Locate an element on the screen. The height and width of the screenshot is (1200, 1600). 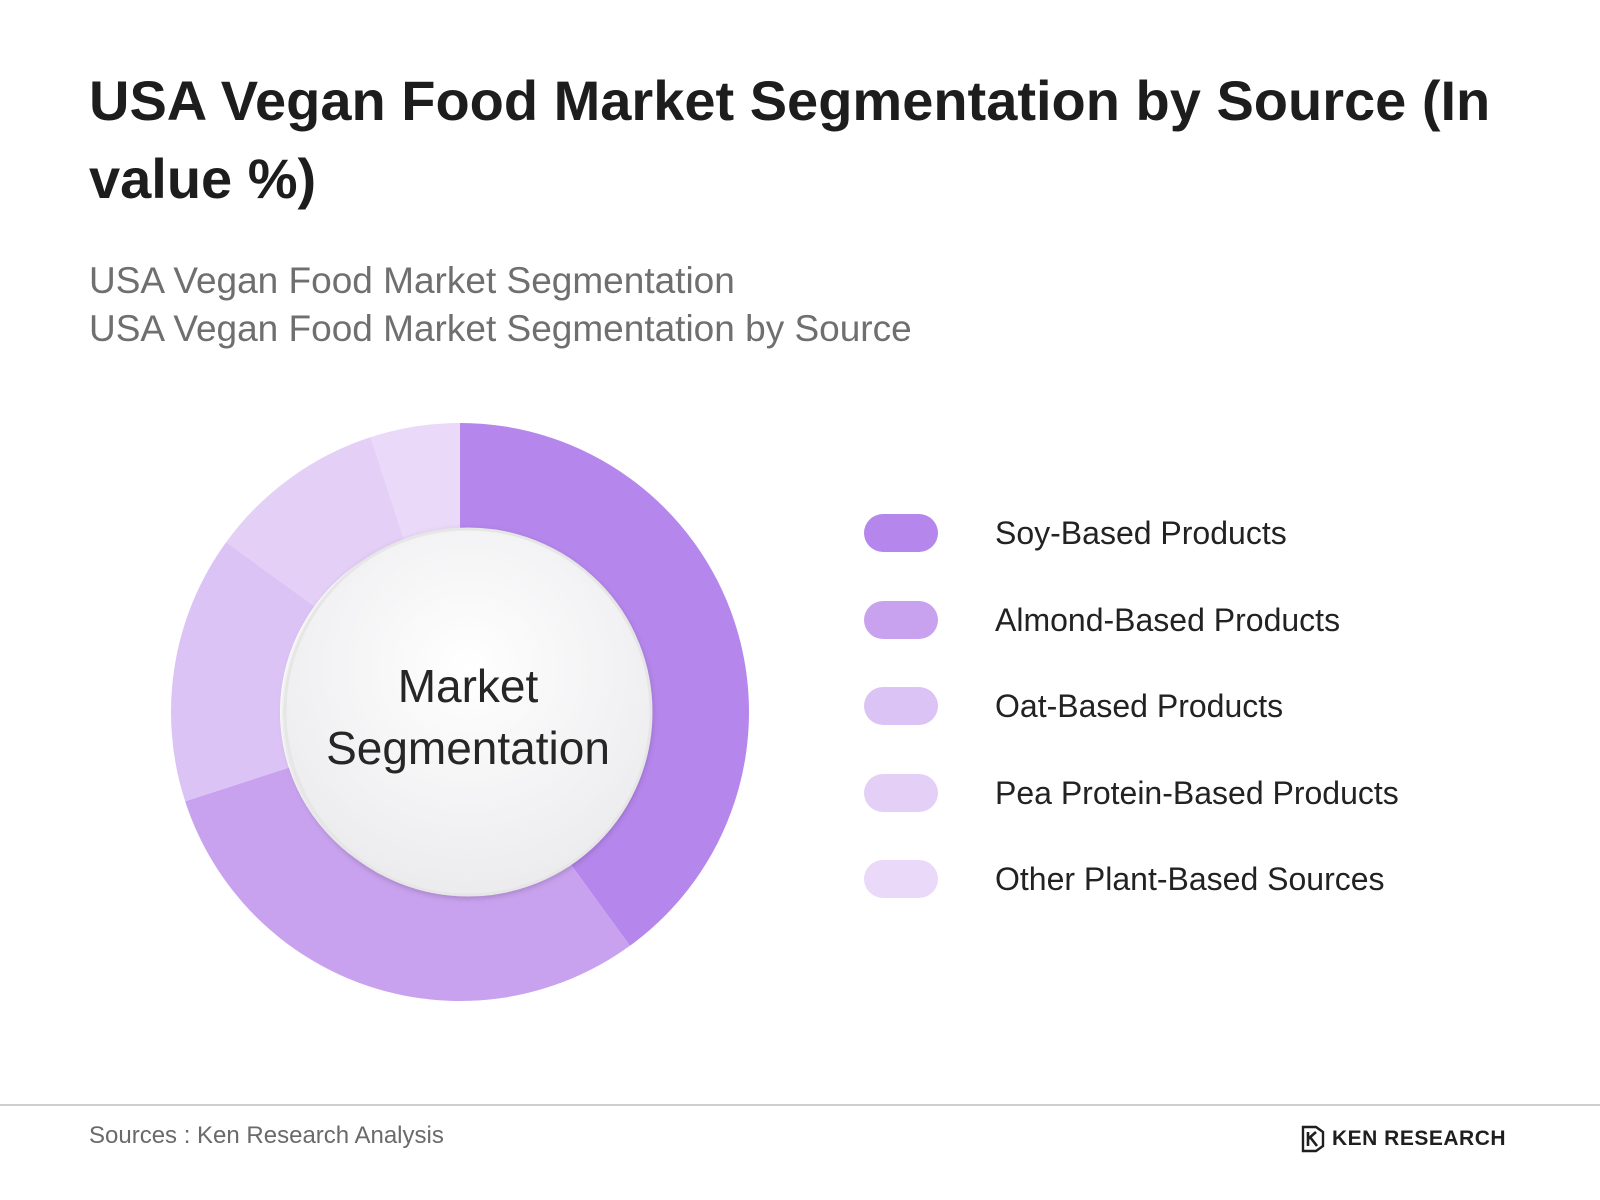
legend-item: Almond-Based Products is located at coordinates (1214, 641).